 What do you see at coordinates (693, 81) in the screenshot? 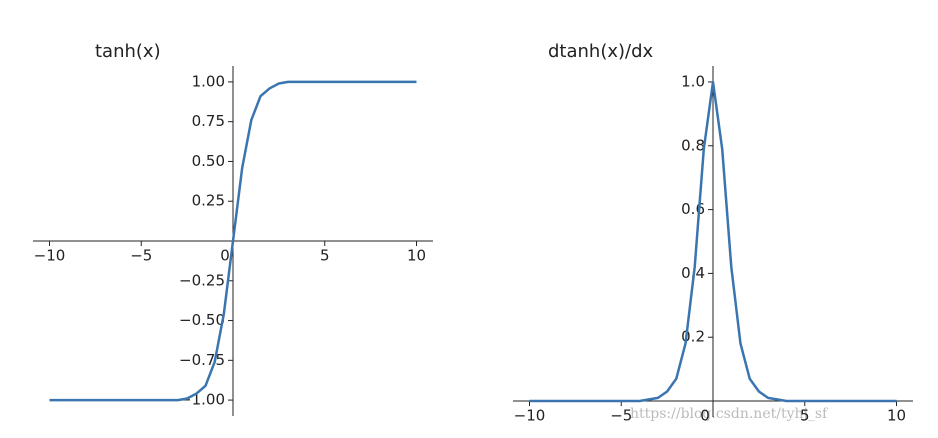
I see `y-tick-label: 1.0` at bounding box center [693, 81].